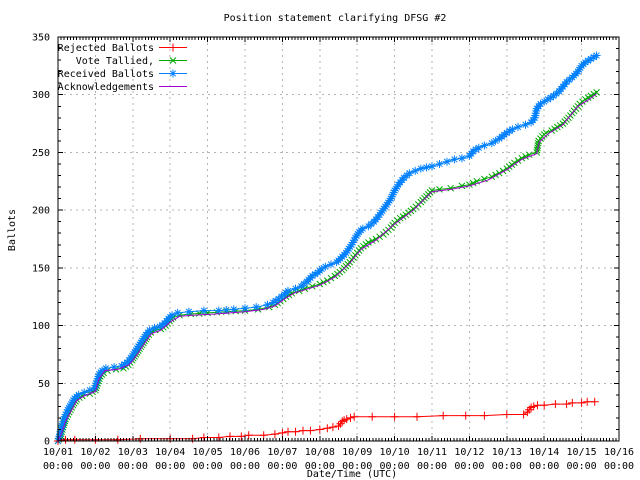 The image size is (640, 480). I want to click on y-tick-label: 350, so click(41, 38).